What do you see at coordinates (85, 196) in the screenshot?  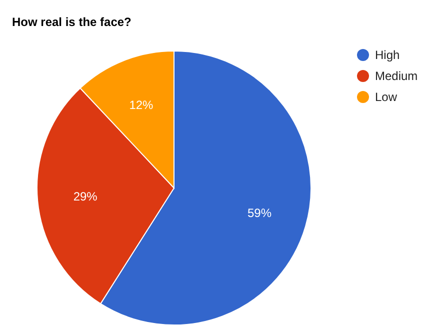 I see `data-label: 29%` at bounding box center [85, 196].